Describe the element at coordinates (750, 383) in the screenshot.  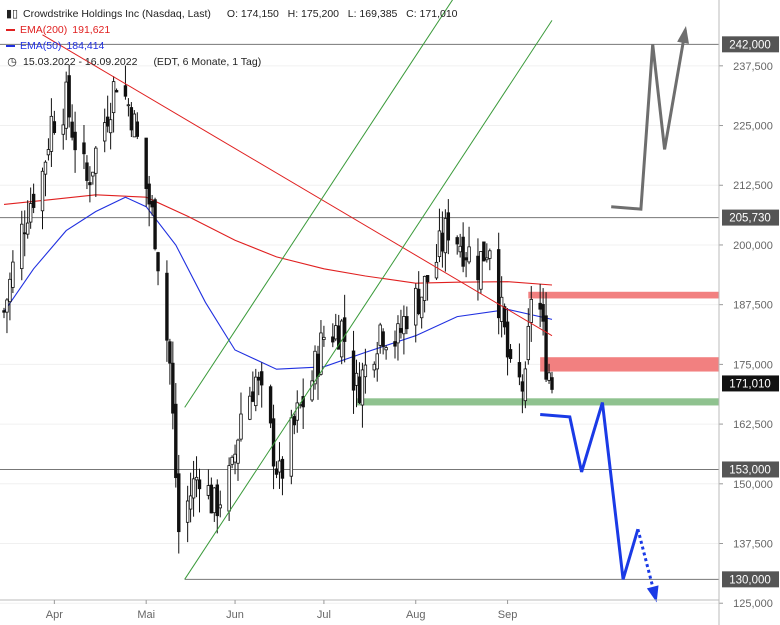
I see `last-price-box` at that location.